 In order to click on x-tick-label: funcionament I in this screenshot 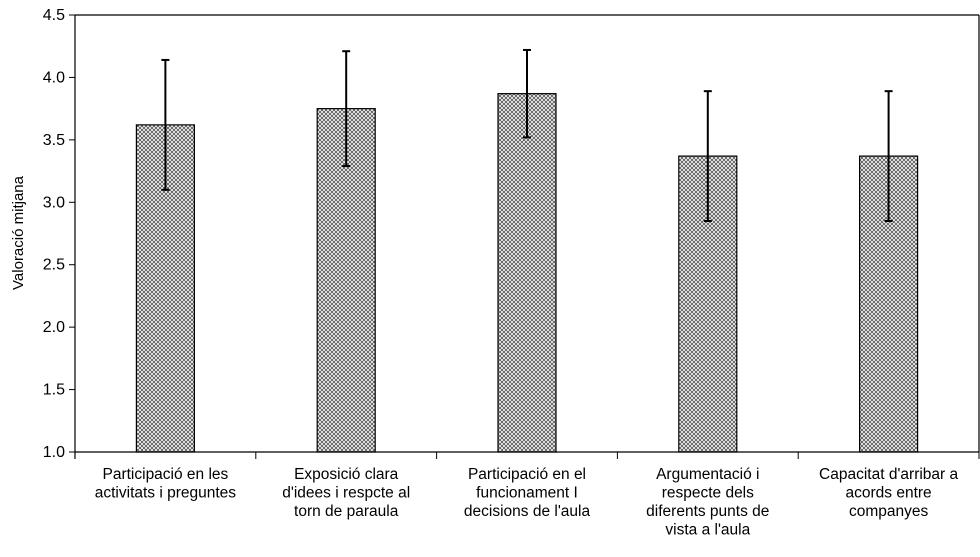, I will do `click(527, 493)`.